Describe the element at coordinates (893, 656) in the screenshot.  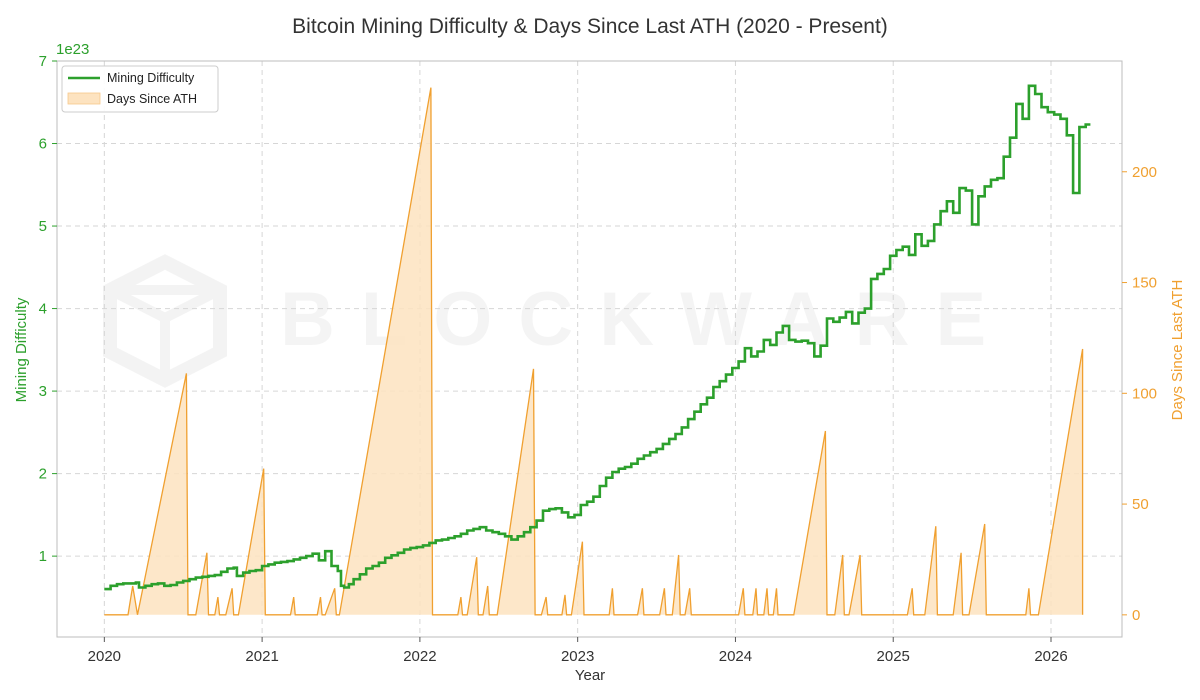
I see `x-tick-label: 2025` at that location.